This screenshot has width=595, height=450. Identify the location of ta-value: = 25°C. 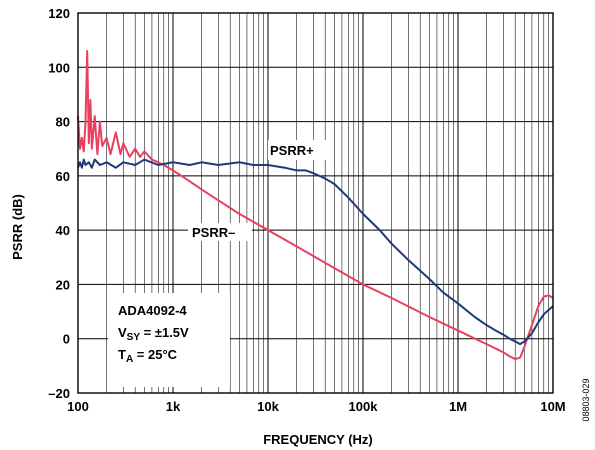
(155, 354).